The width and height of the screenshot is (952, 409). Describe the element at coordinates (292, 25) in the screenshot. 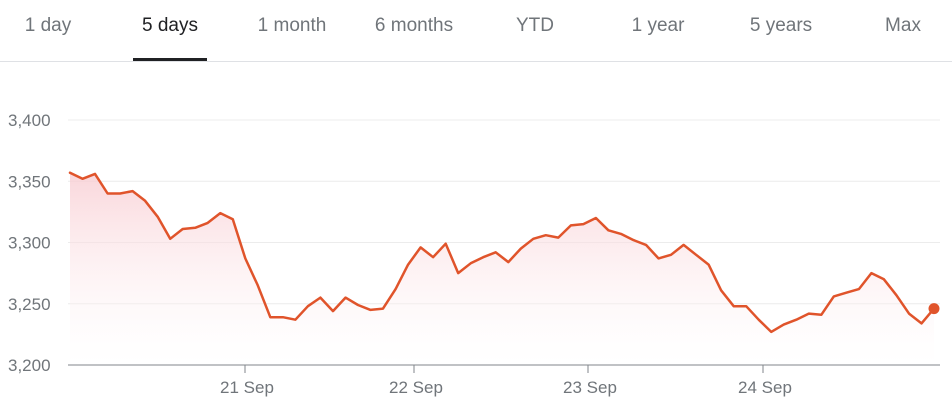

I see `tab-1-month: 1 month` at that location.